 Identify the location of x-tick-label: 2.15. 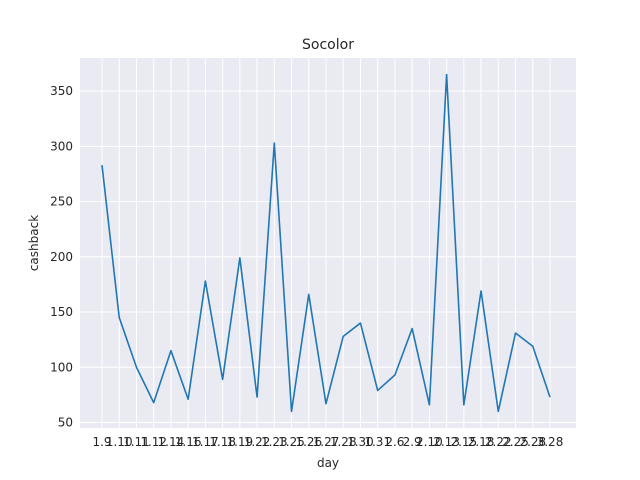
(463, 442).